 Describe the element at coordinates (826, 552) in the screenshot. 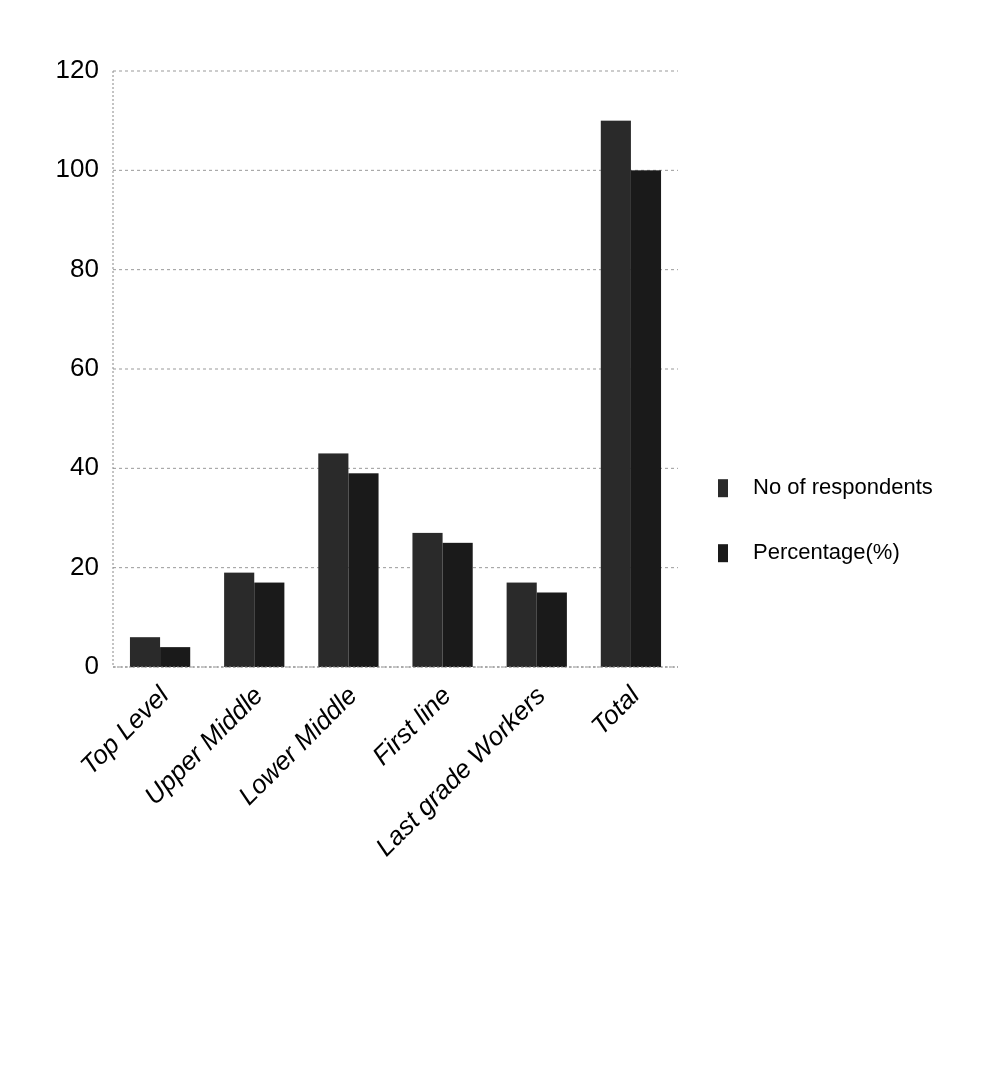

I see `legend-label: Percentage(%)` at that location.